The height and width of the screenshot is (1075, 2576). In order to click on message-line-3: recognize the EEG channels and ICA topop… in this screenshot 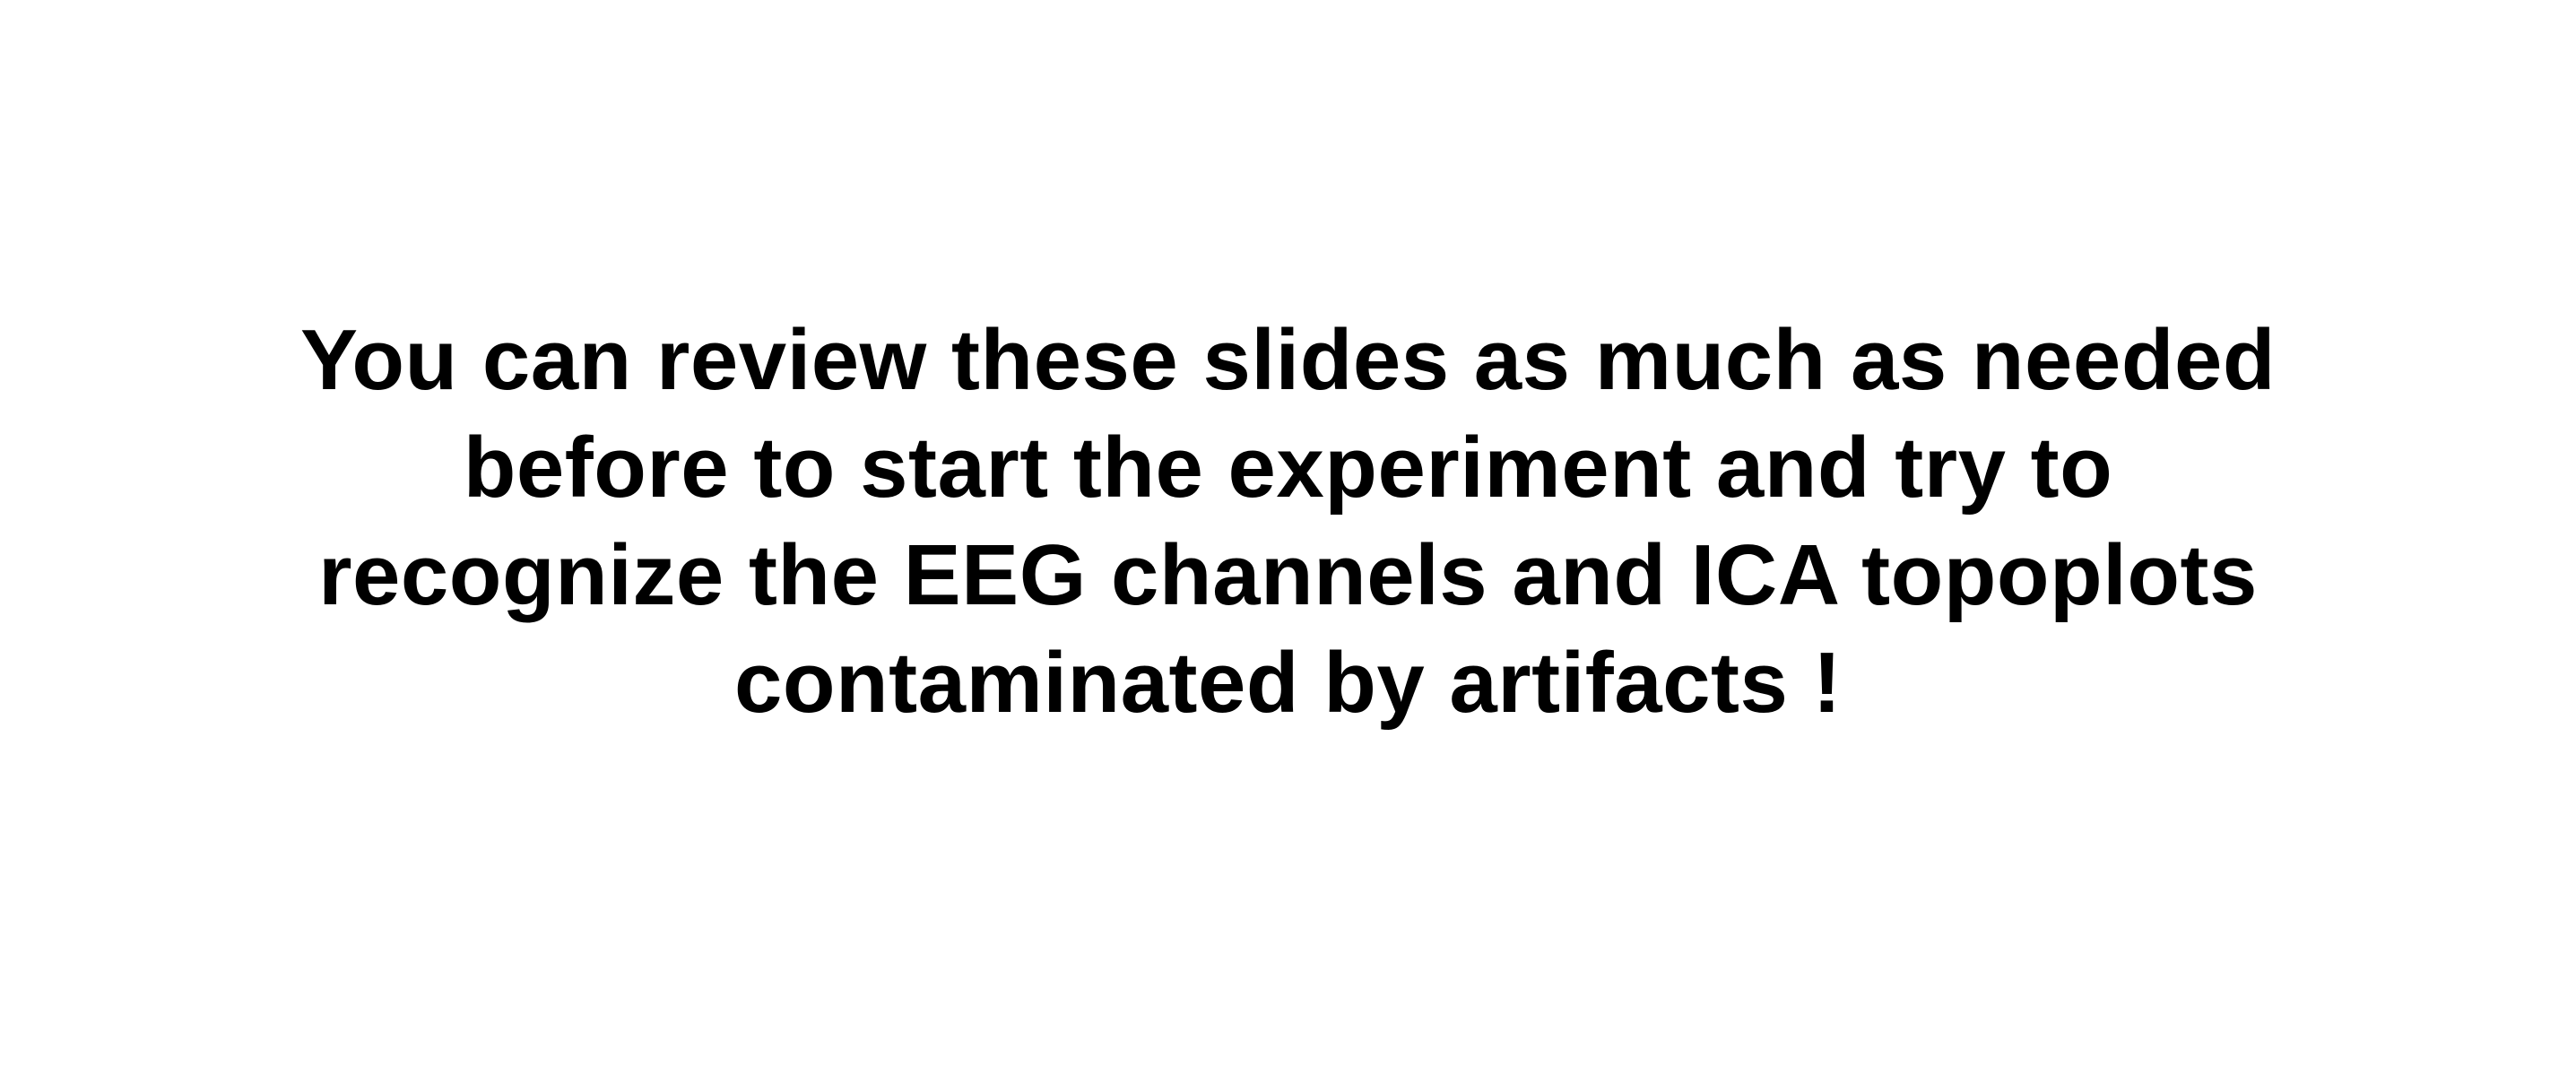, I will do `click(1288, 575)`.